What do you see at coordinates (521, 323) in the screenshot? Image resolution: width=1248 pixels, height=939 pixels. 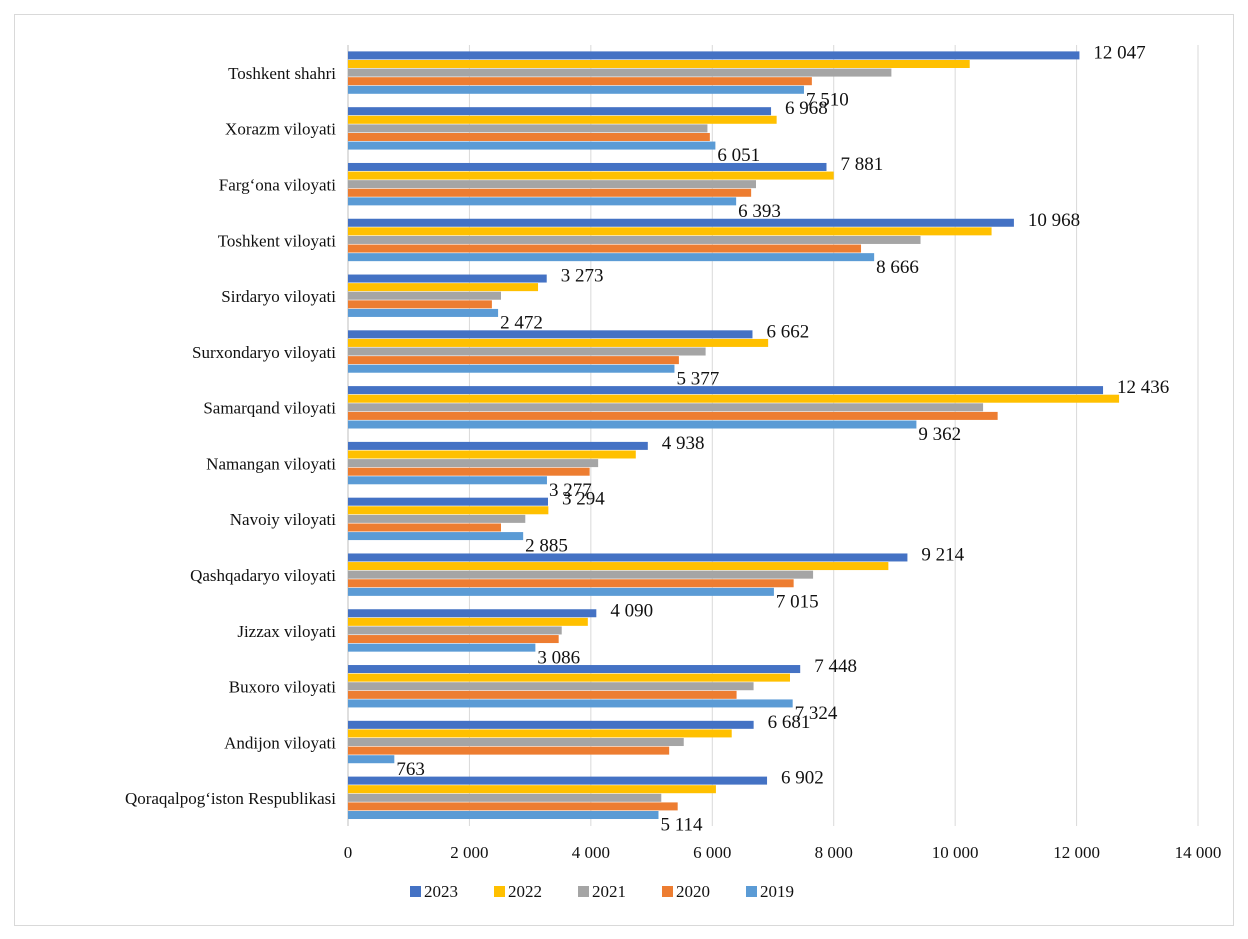 I see `data-label-2019: 2 472` at bounding box center [521, 323].